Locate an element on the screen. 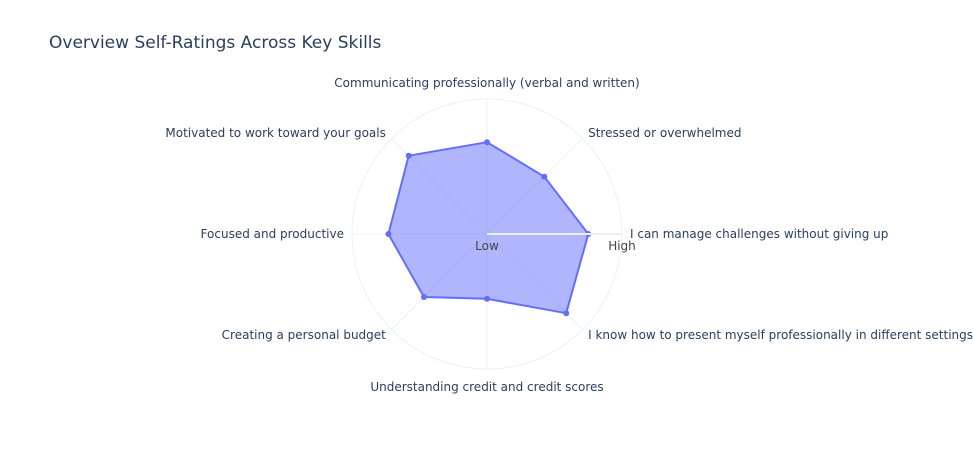 This screenshot has height=450, width=973. series-layer is located at coordinates (488, 228).